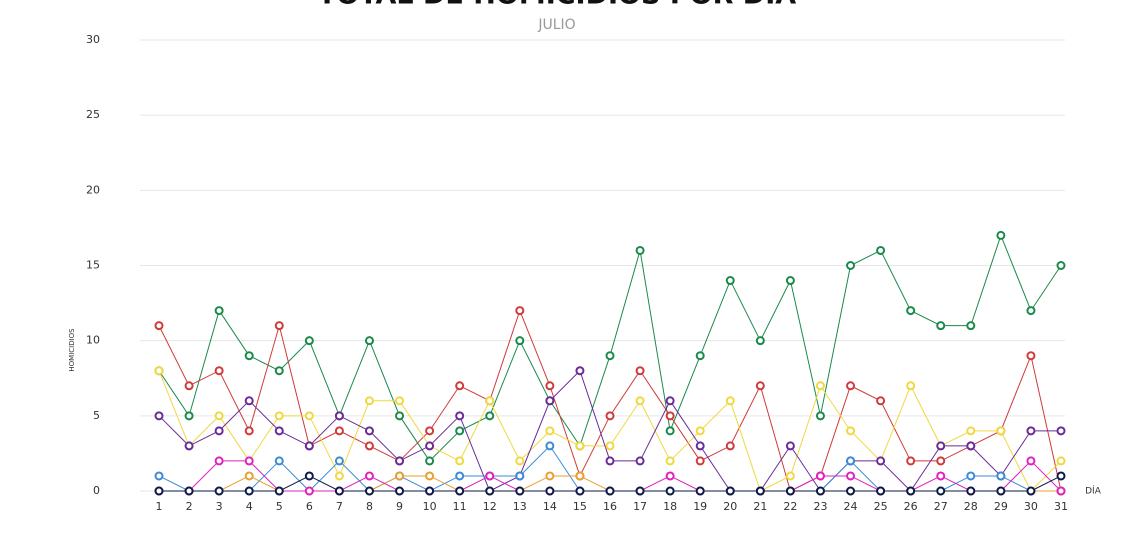 This screenshot has width=1140, height=540. Describe the element at coordinates (93, 39) in the screenshot. I see `y-tick-label: 30` at that location.